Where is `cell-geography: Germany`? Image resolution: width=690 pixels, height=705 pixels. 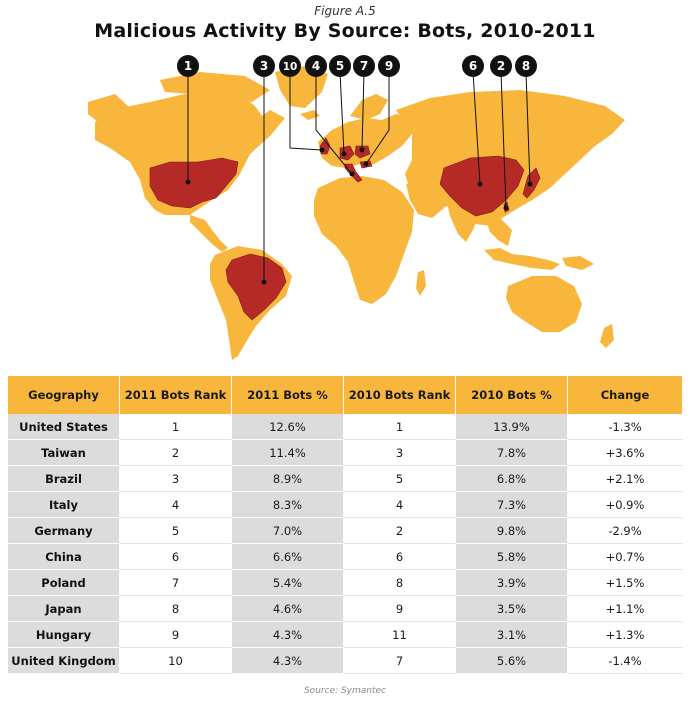
cell-geography: Germany is located at coordinates (64, 531).